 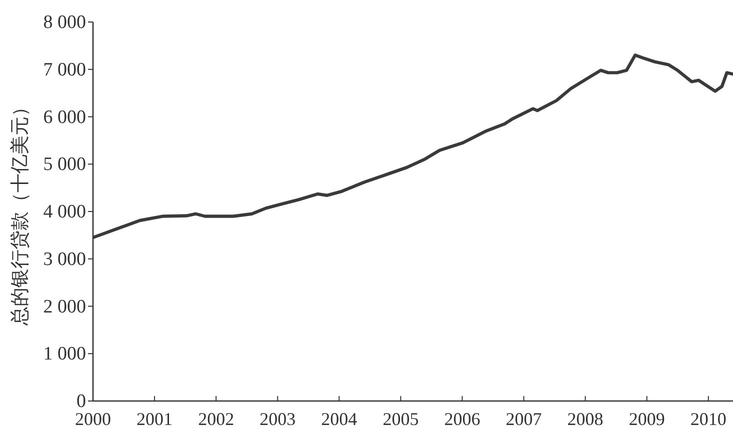 I want to click on y-tick-label: 5 000, so click(x=64, y=165).